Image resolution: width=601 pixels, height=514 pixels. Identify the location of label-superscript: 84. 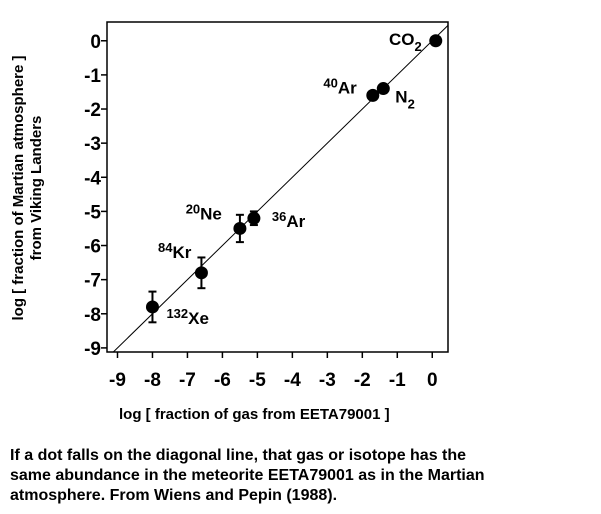
(165, 247).